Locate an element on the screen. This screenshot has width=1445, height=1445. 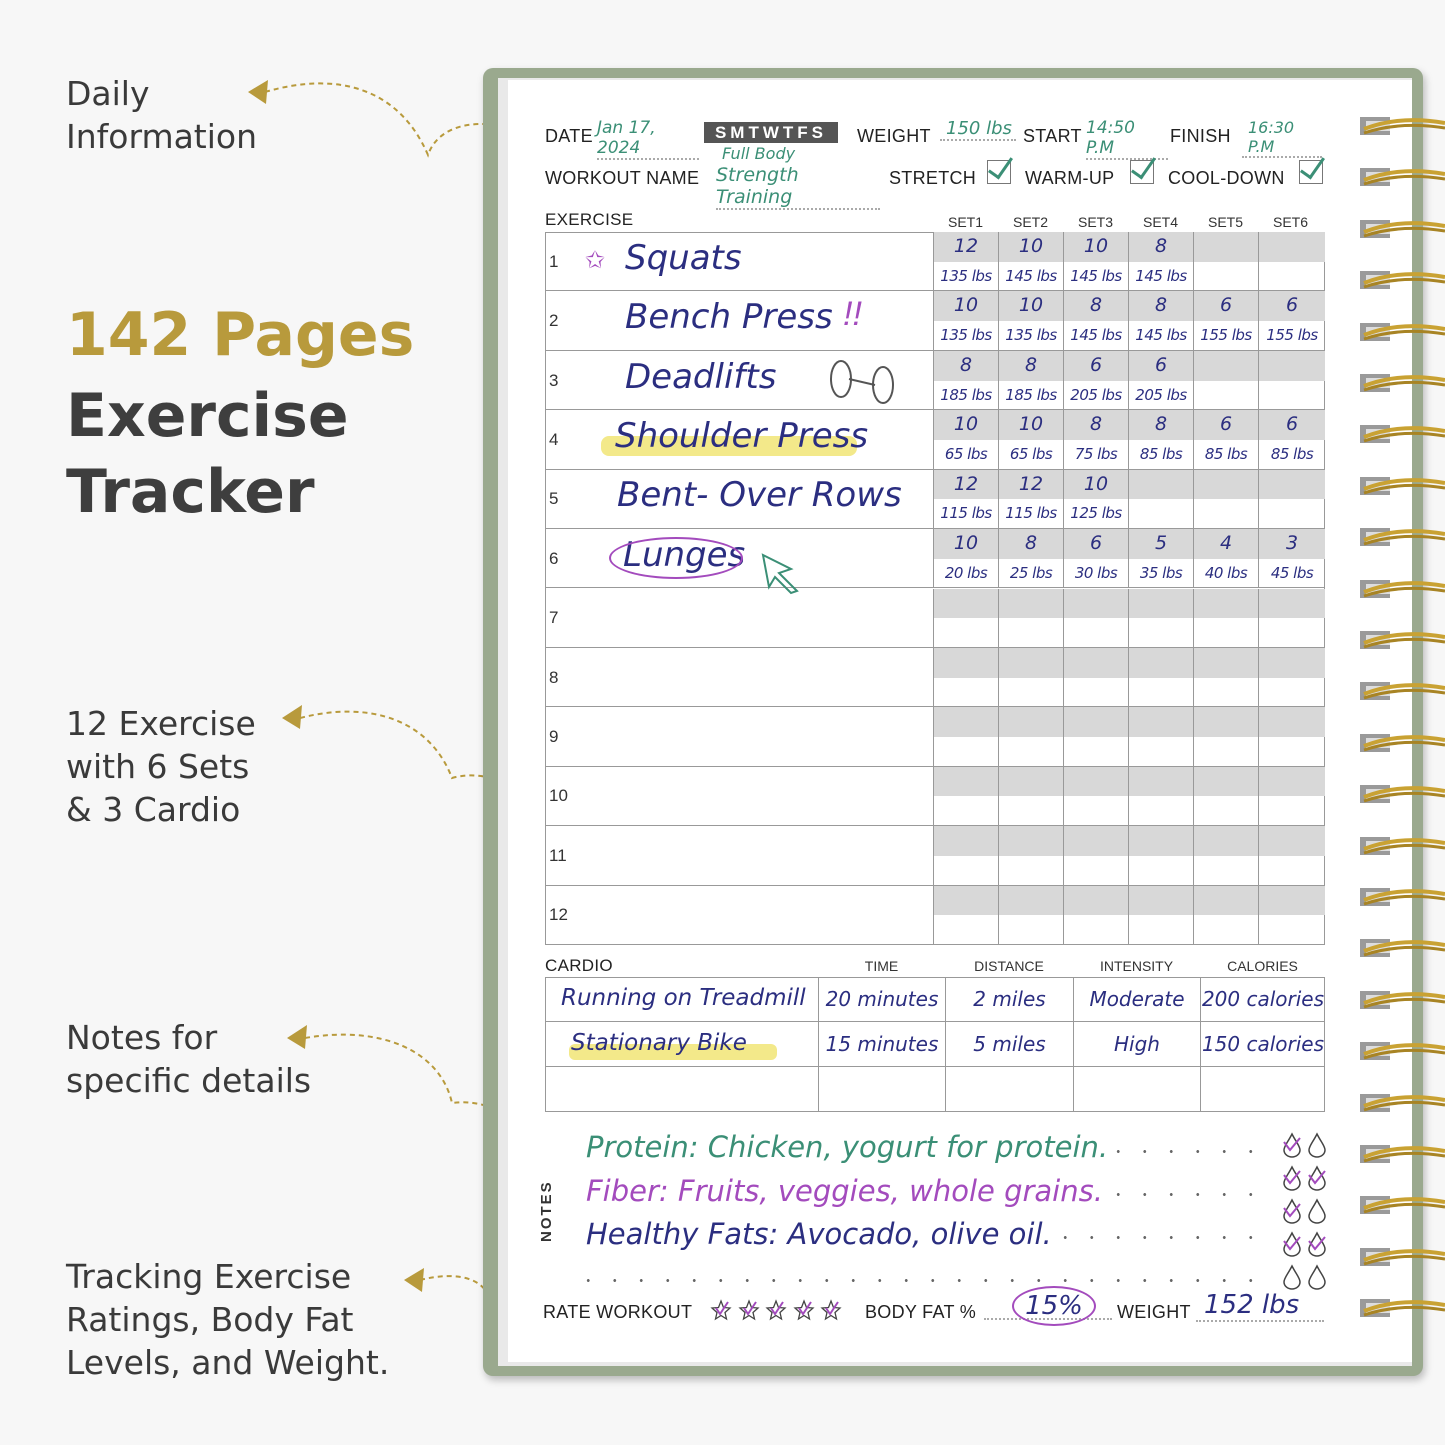
set-cell: 10 135 lbs is located at coordinates (1030, 321).